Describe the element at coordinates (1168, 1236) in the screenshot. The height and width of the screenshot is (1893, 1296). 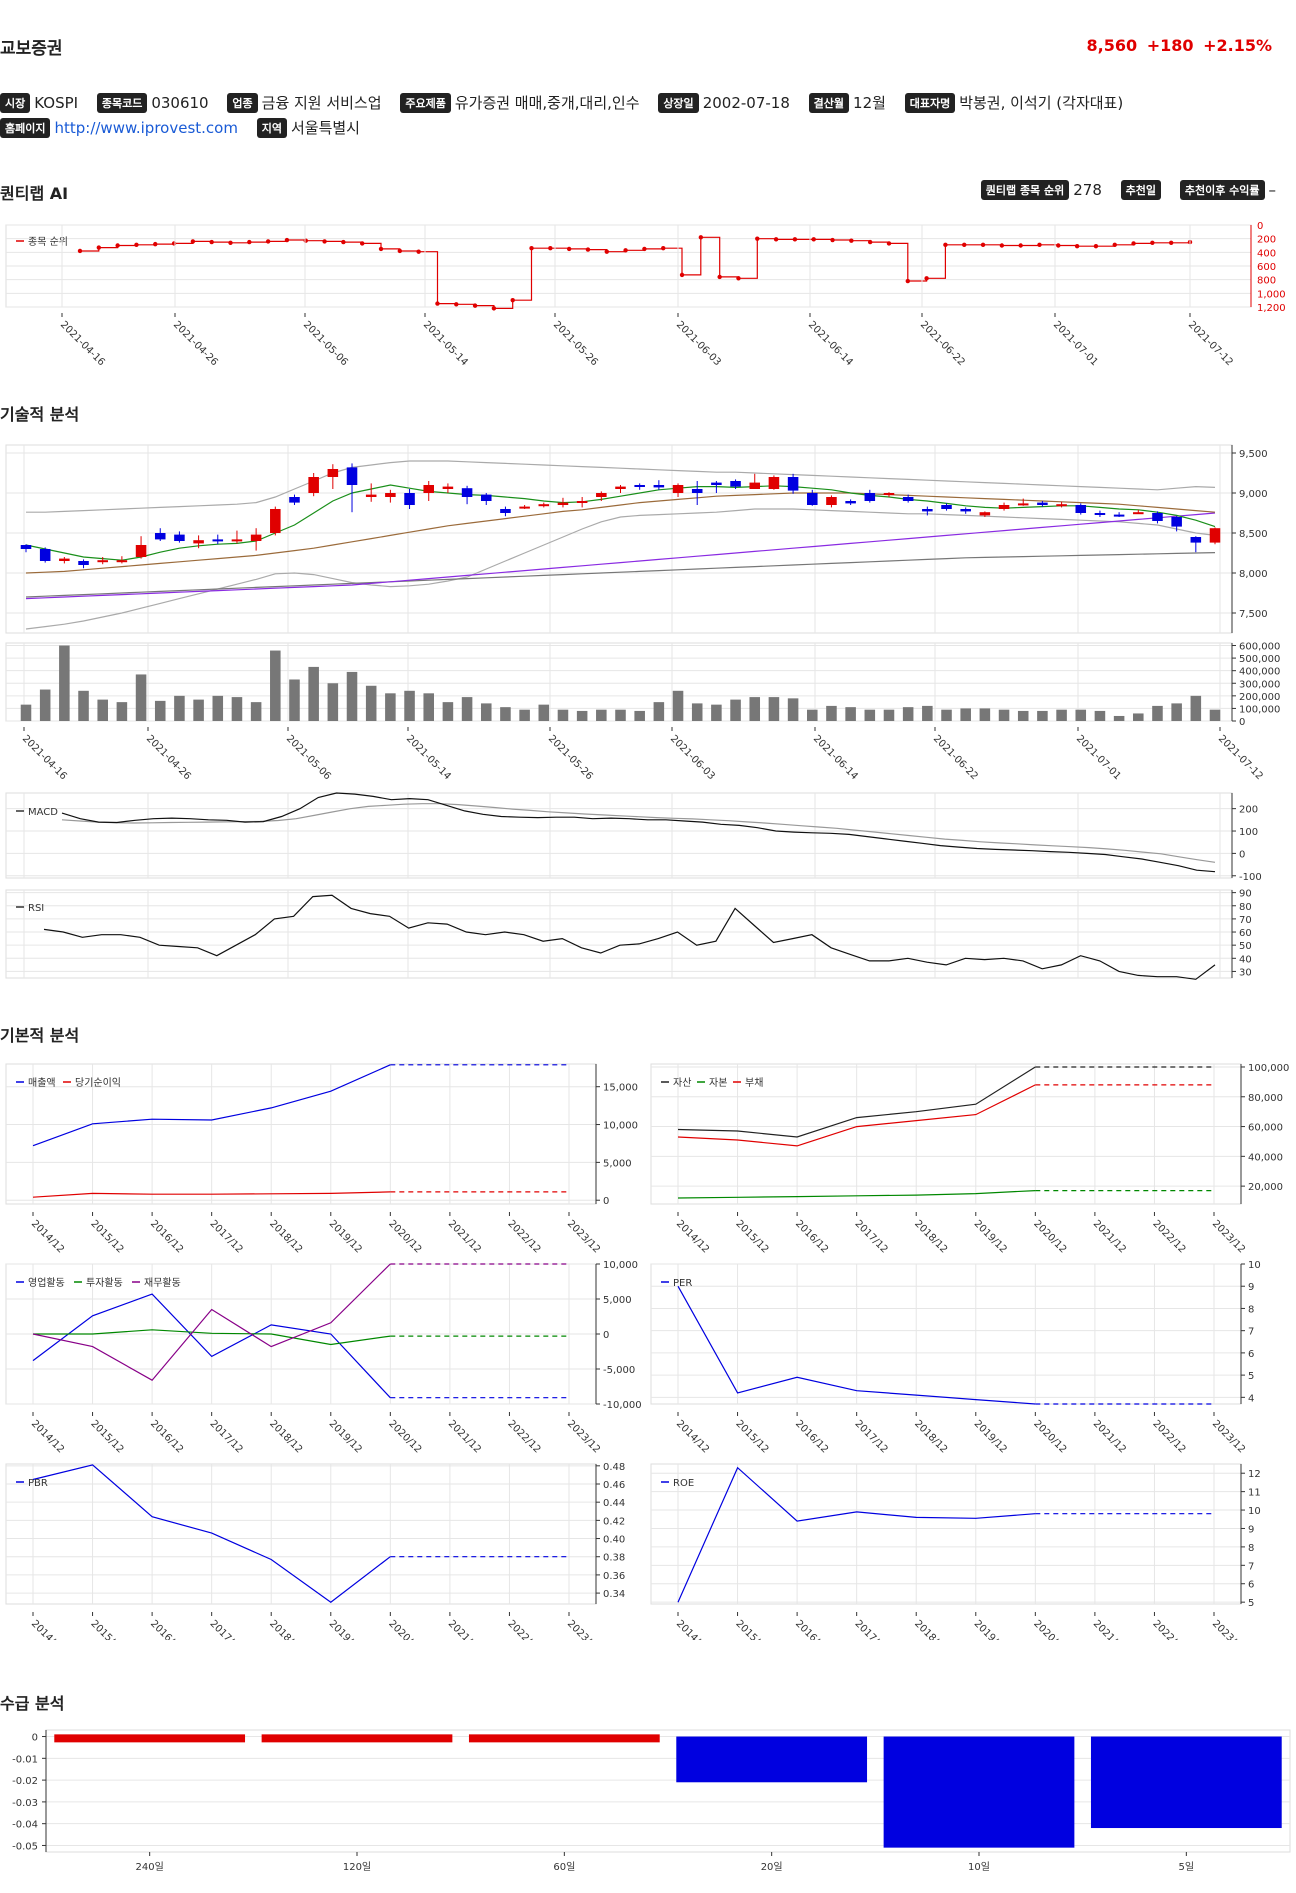
I see `assets-x-tick-label: 2022/12` at that location.